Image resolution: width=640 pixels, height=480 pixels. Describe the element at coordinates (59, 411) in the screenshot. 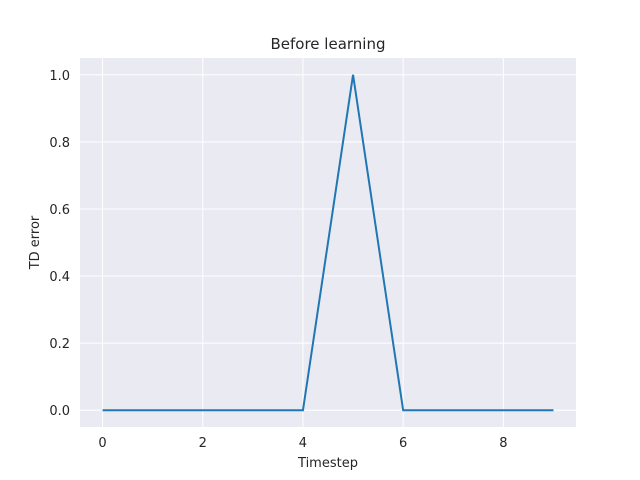

I see `y-tick-label: 0.0` at that location.